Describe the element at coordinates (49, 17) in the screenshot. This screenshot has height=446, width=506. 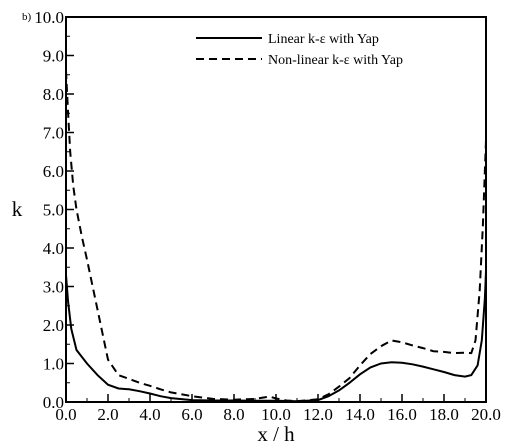
I see `y-tick-label: 10.0` at that location.